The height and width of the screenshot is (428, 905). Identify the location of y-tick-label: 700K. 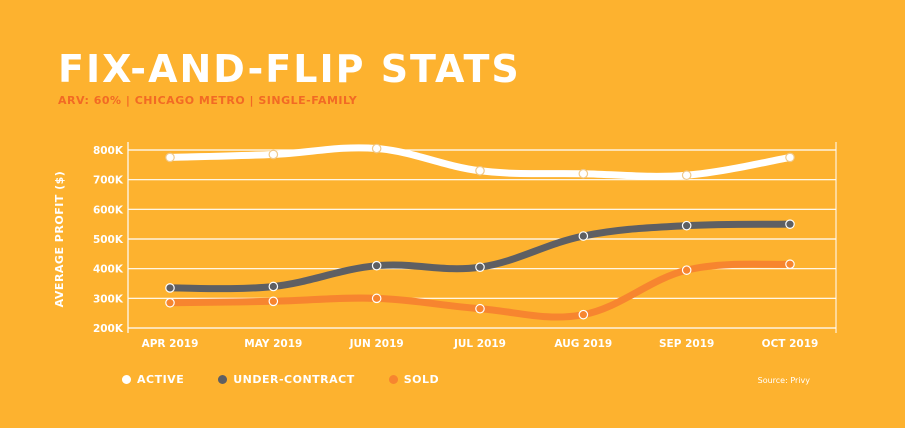
(108, 181).